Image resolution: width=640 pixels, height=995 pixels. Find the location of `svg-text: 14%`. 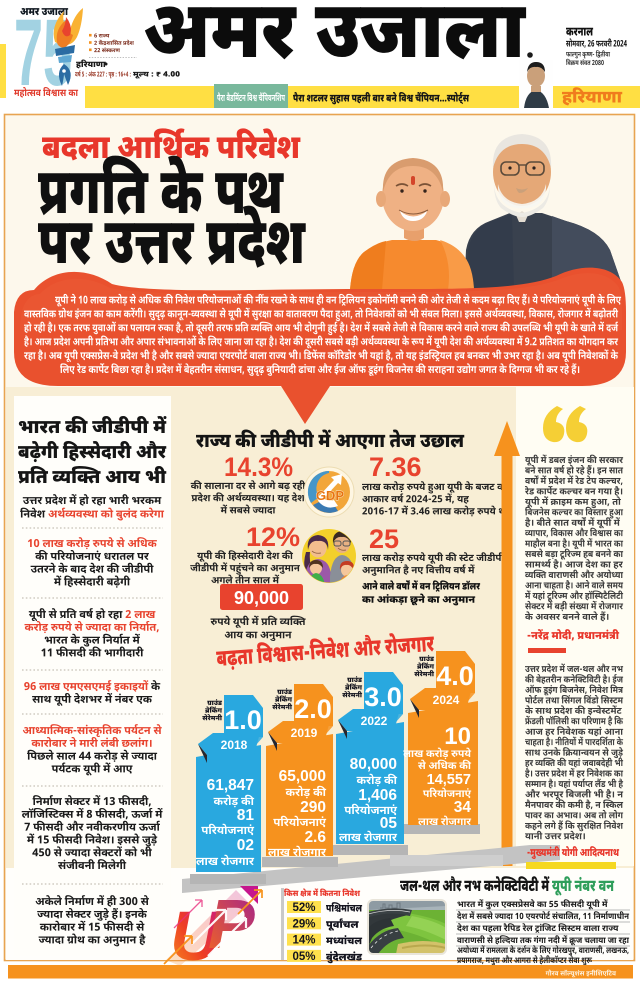

svg-text: 14% is located at coordinates (303, 941).